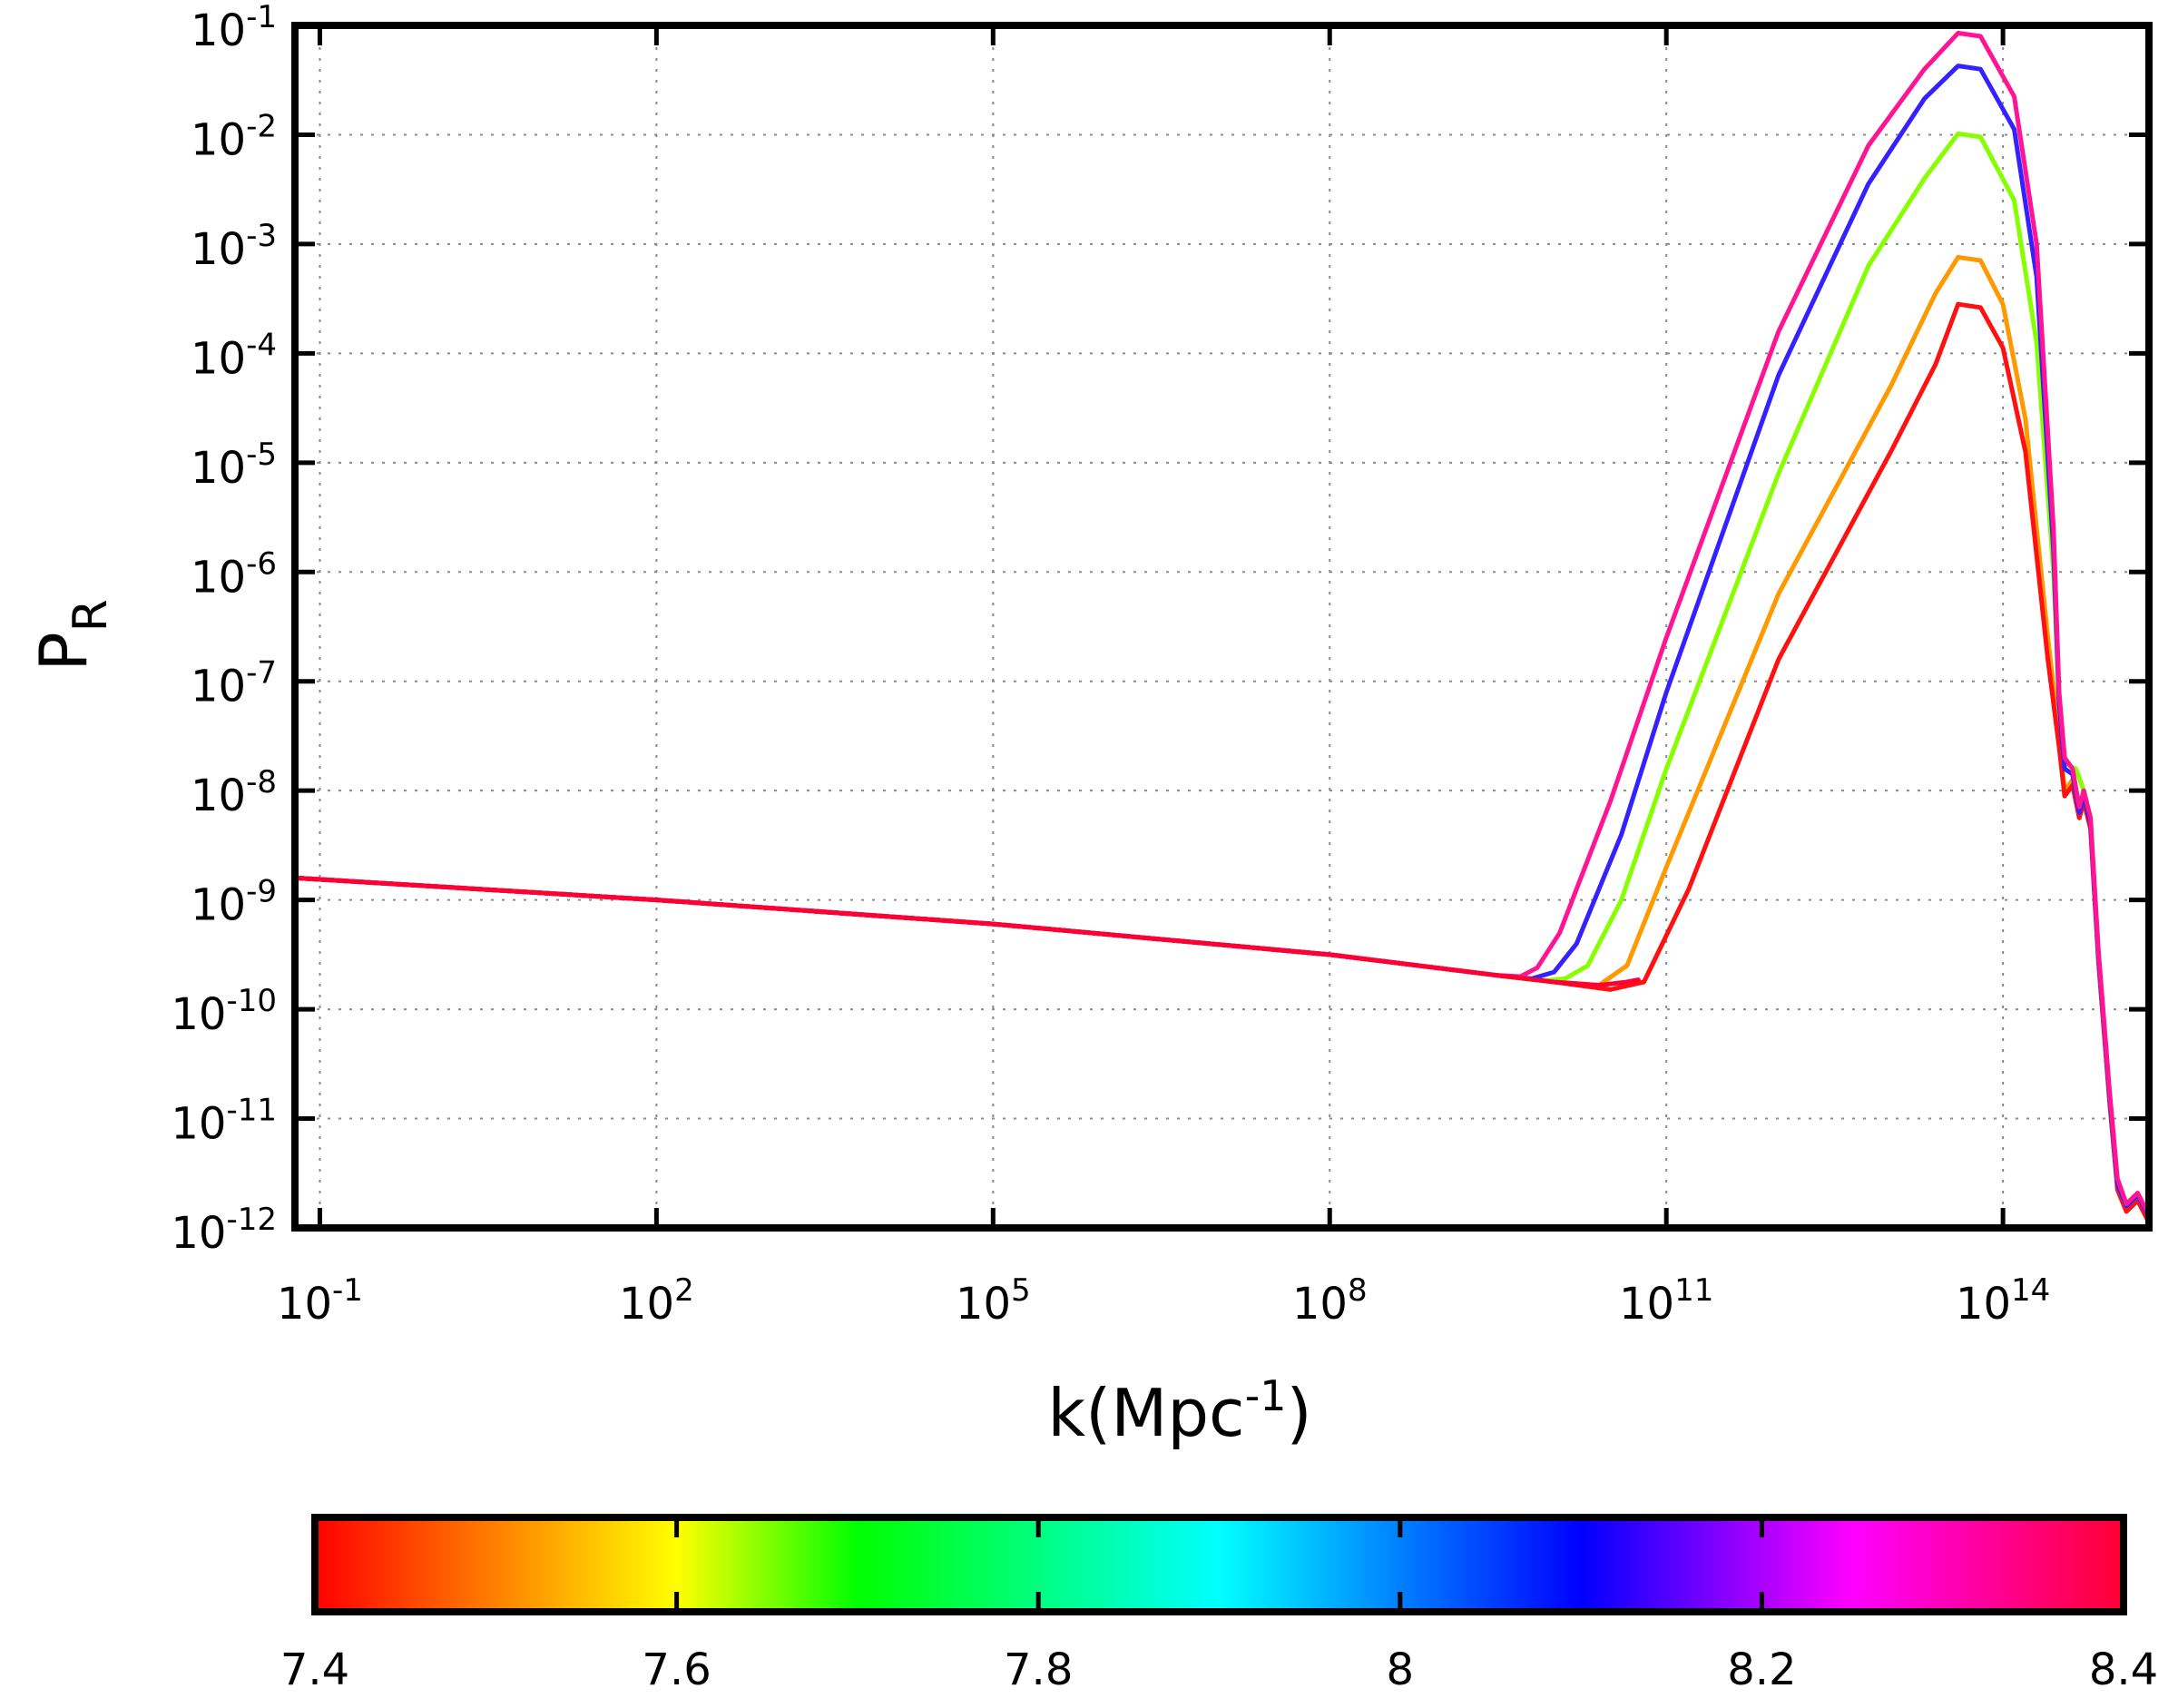  What do you see at coordinates (234, 902) in the screenshot?
I see `y-tick-label: 10⁻⁹` at bounding box center [234, 902].